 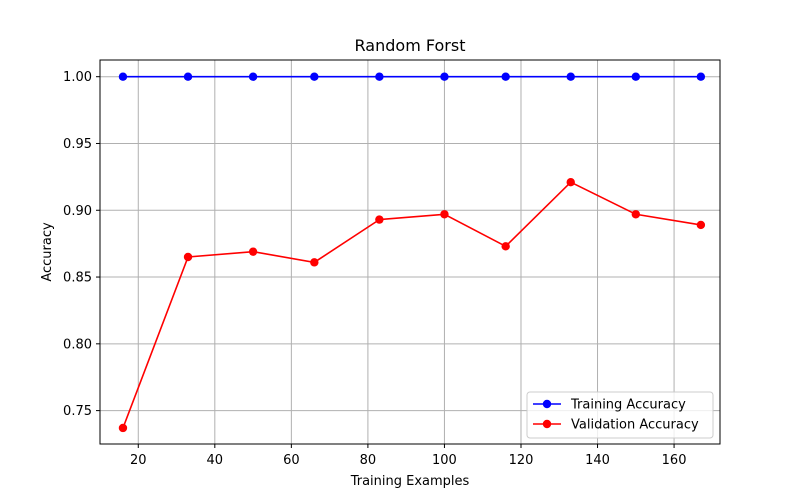 I want to click on x-tick-label: 140, so click(x=597, y=460).